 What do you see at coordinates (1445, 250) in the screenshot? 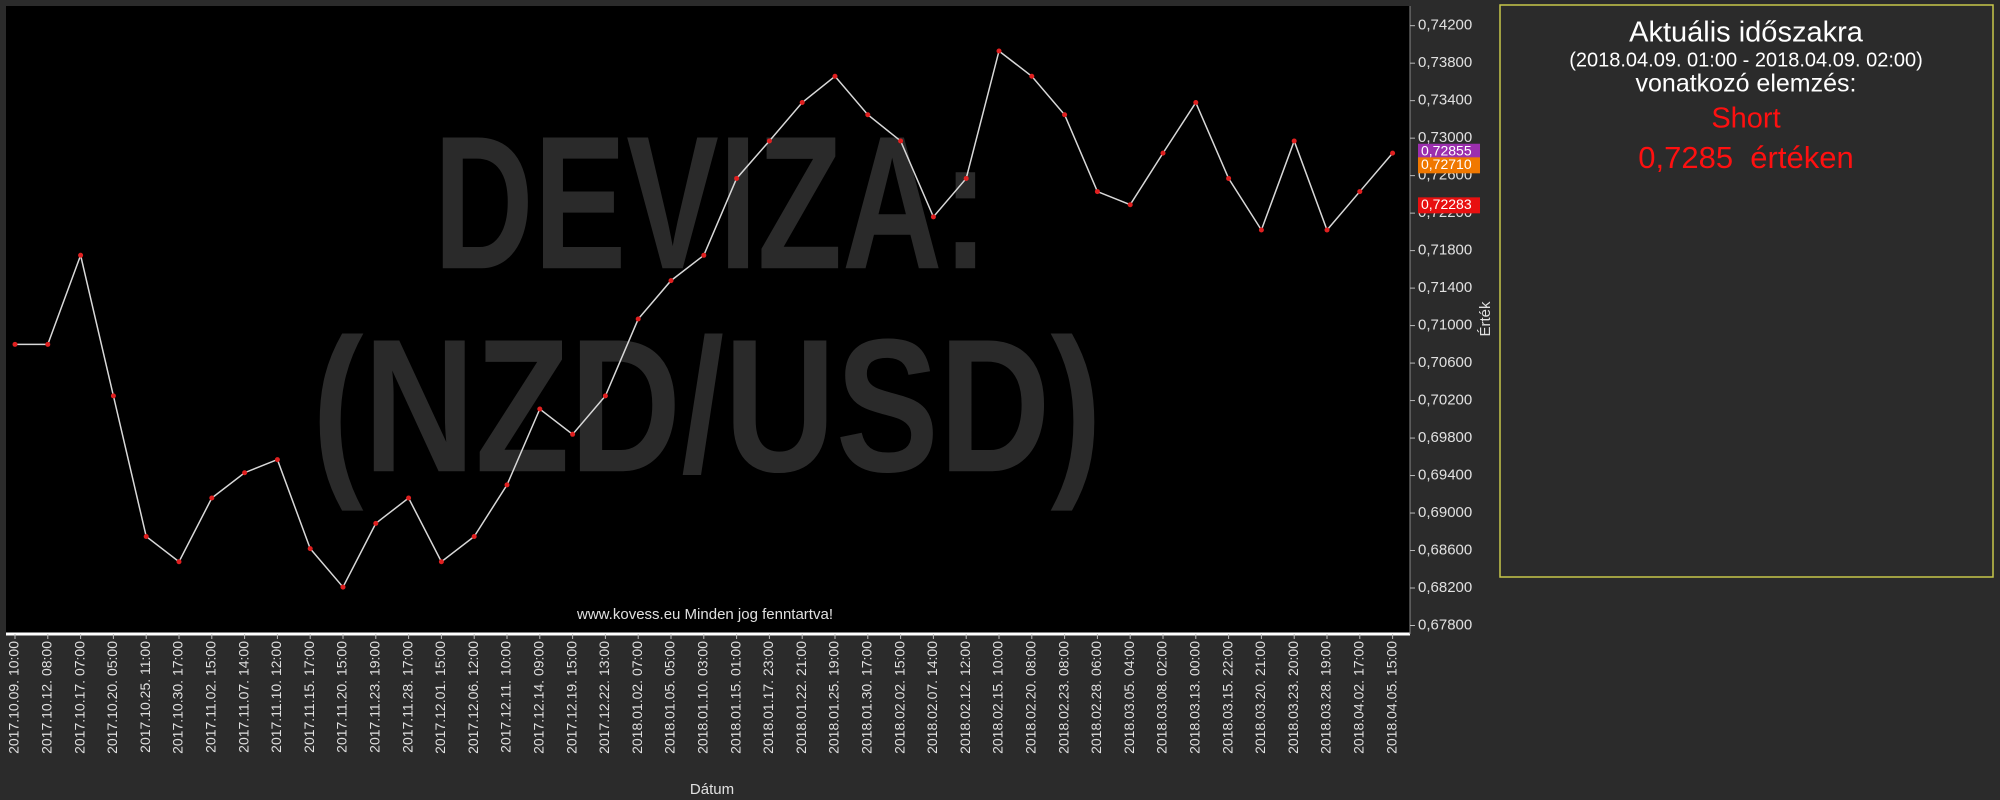
I see `y-tick-label: 0,71800` at bounding box center [1445, 250].